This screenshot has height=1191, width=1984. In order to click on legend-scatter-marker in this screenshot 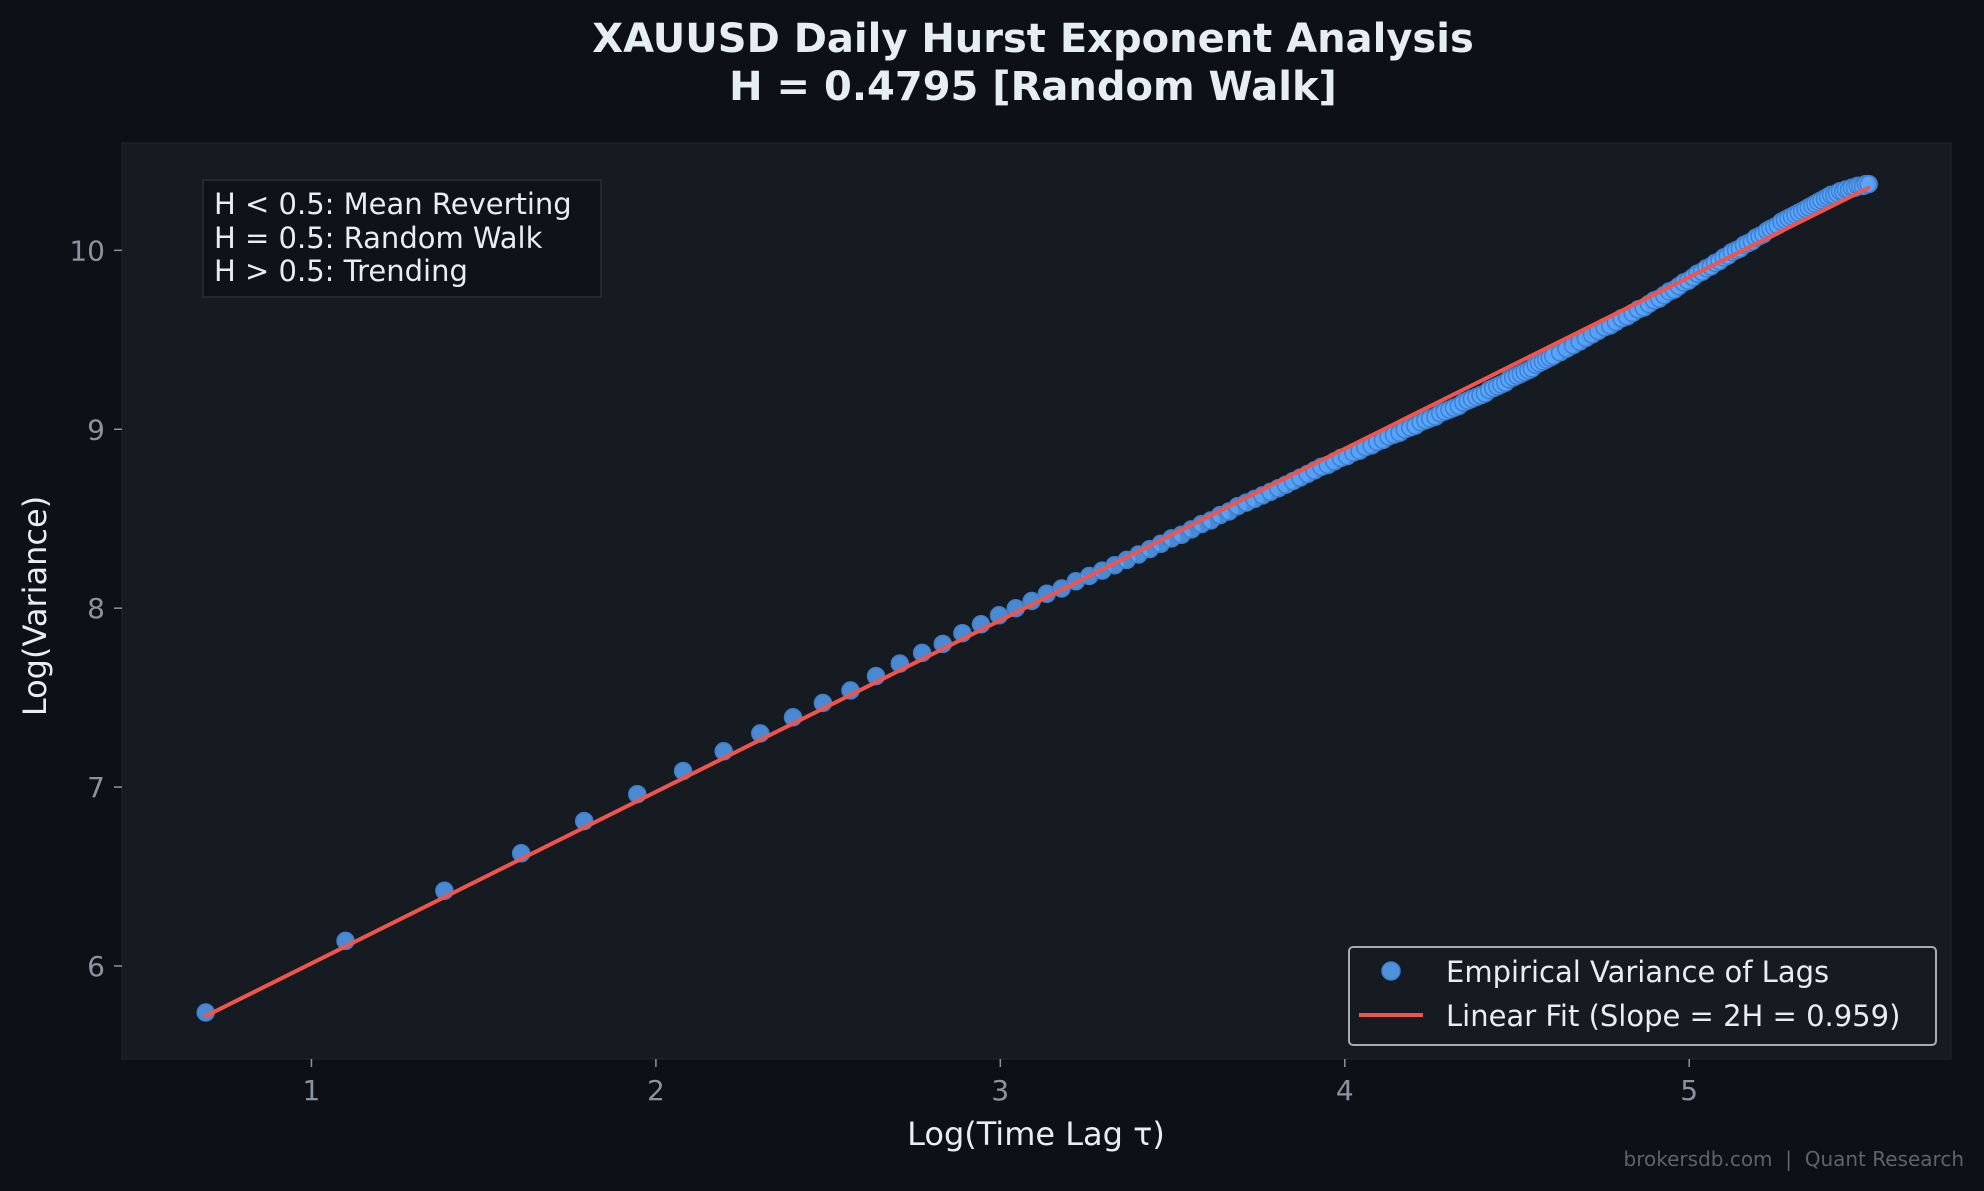, I will do `click(1391, 971)`.